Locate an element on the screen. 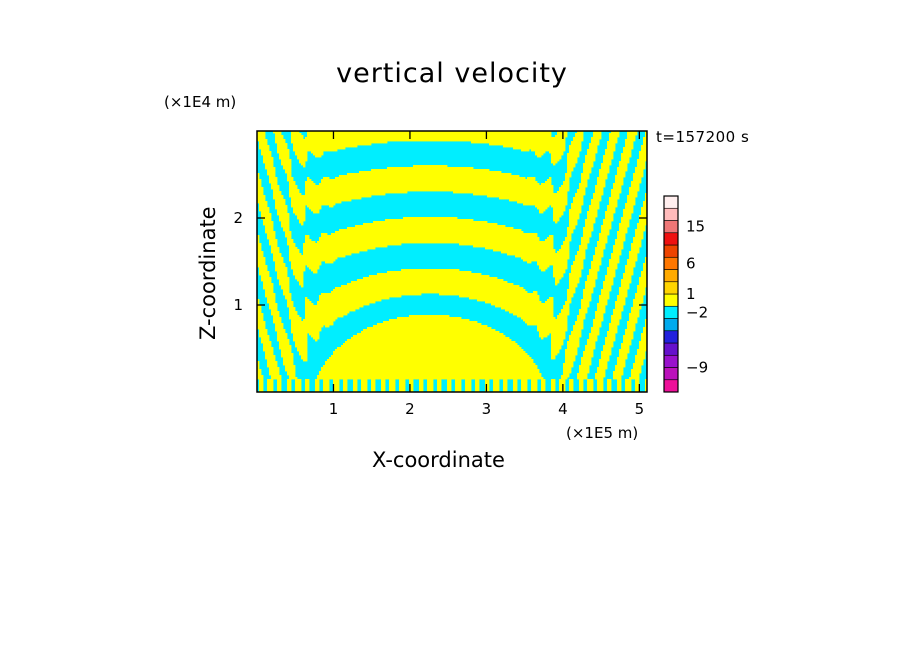  x-axis-label: X-coordinate is located at coordinates (438, 460).